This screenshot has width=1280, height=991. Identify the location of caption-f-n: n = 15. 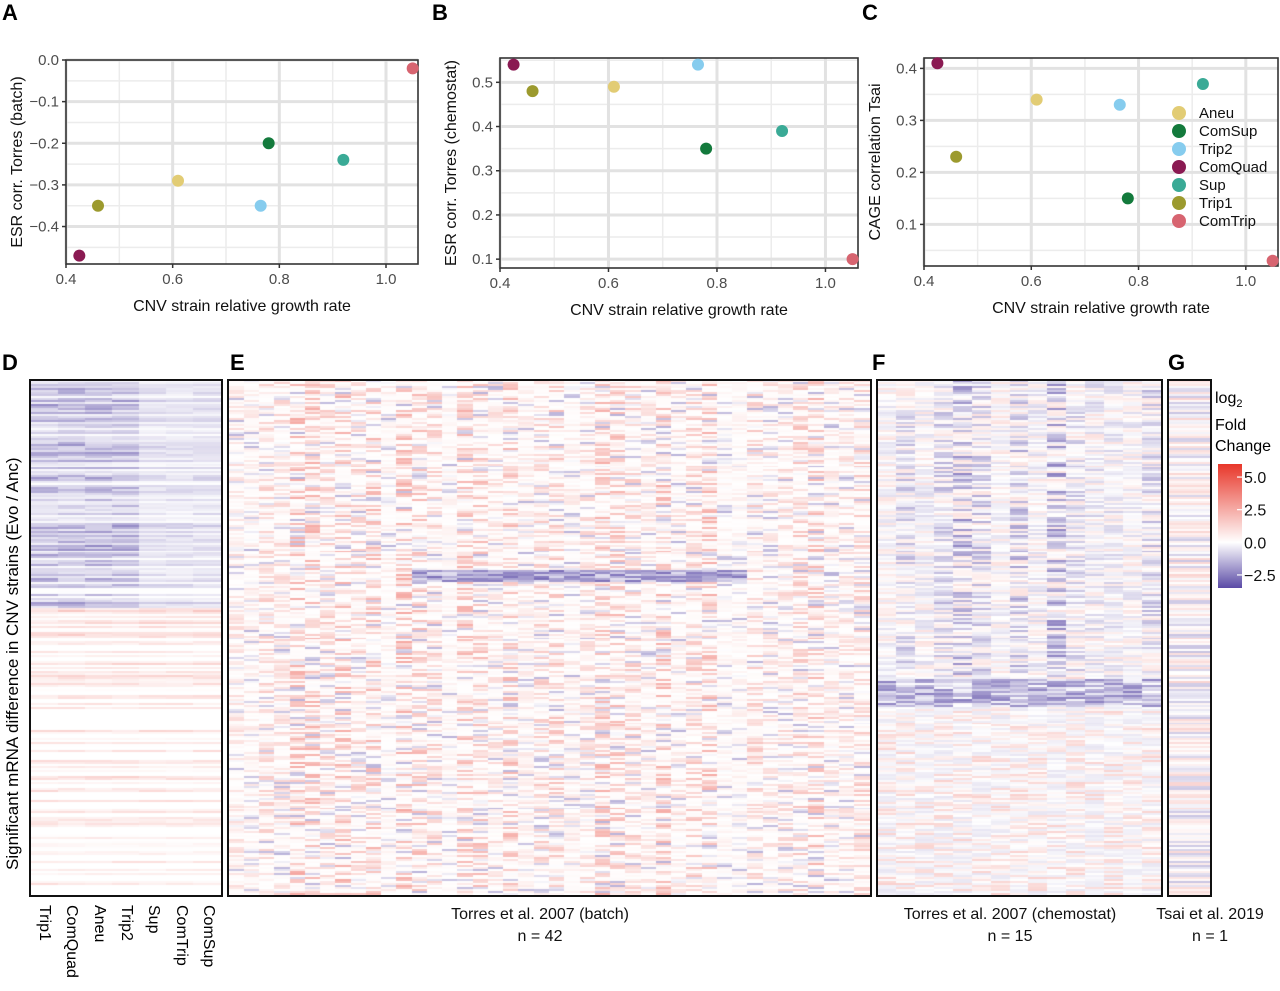
(1010, 936).